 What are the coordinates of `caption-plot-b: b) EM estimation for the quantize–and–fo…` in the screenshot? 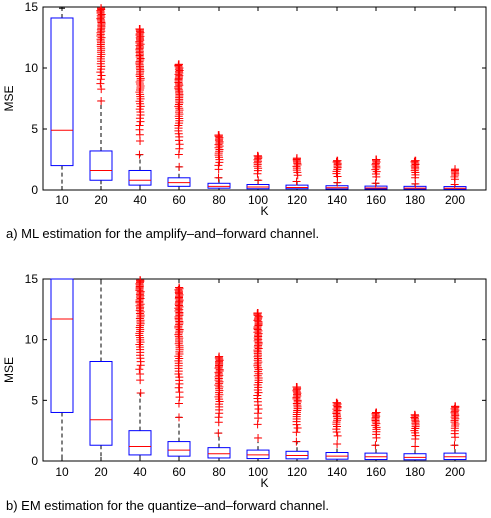 It's located at (168, 505).